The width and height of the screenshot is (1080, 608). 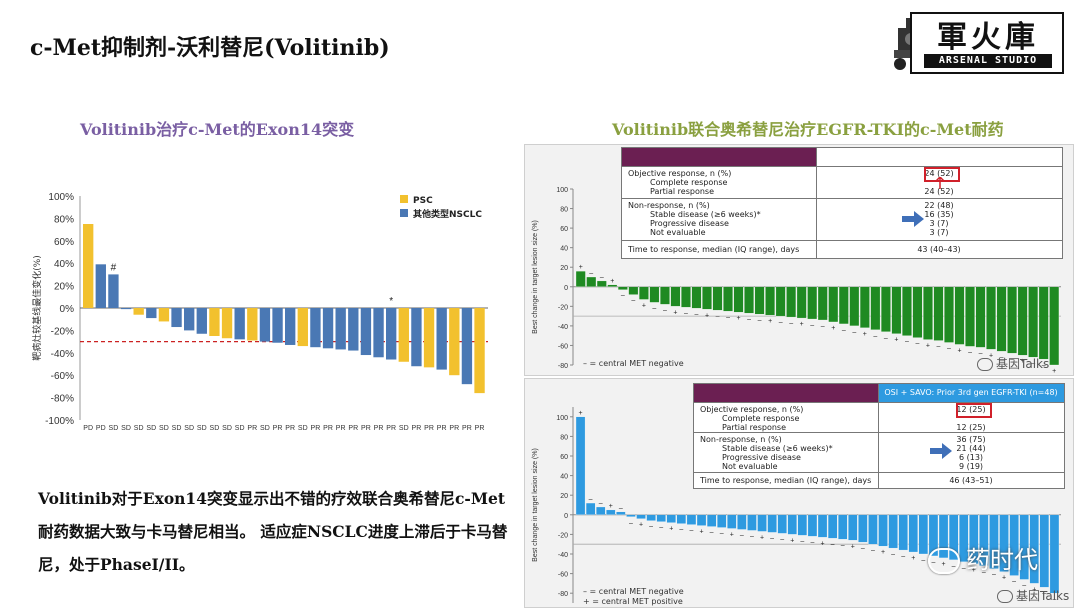 I want to click on top-row-label: Objective response, n (%), so click(x=680, y=173).